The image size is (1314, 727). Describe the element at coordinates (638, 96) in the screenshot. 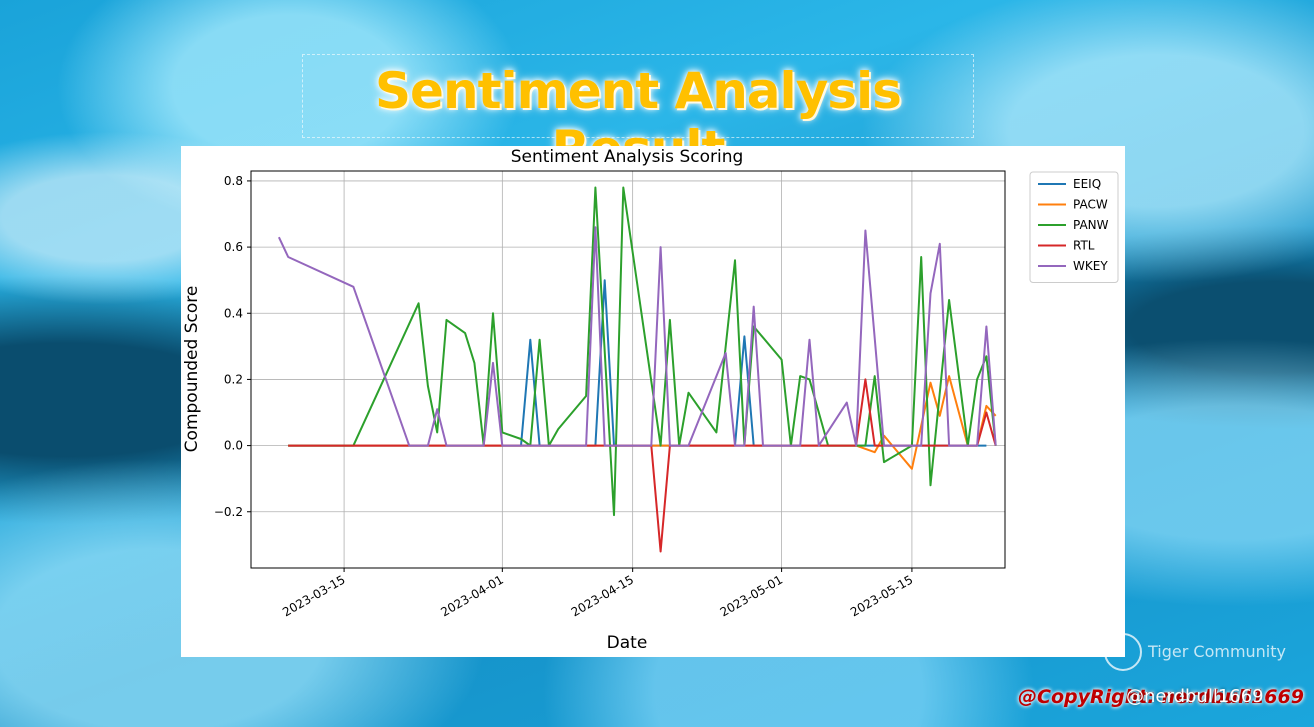

I see `title-frame` at that location.